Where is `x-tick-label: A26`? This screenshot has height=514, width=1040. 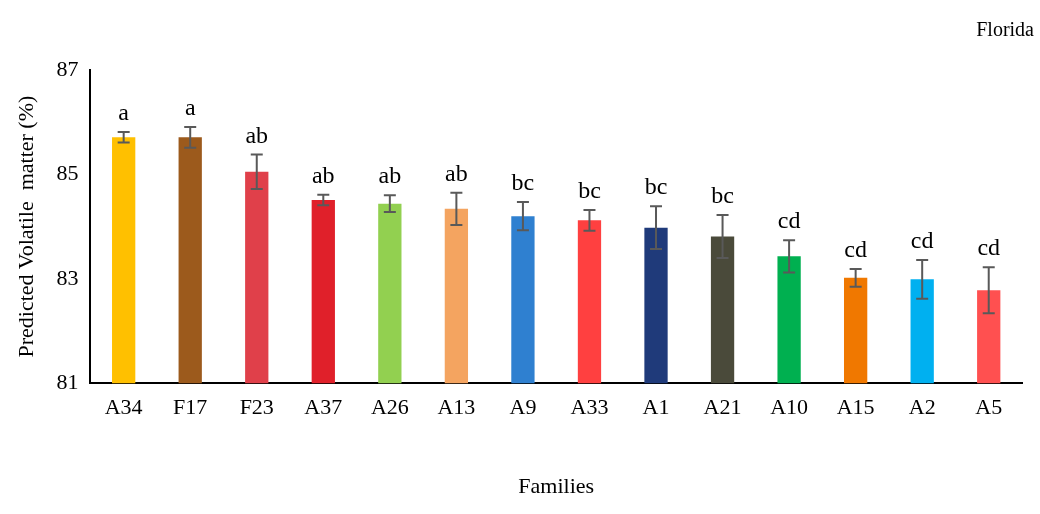 x-tick-label: A26 is located at coordinates (389, 407).